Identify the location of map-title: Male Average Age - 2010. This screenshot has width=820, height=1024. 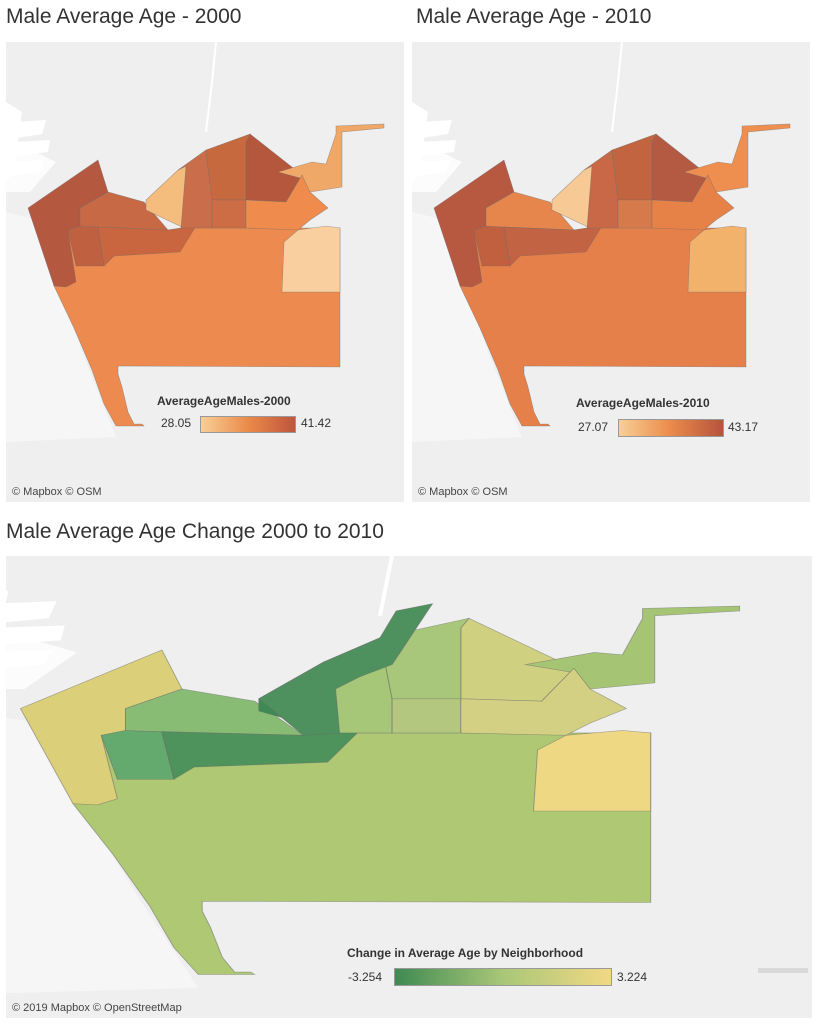
(534, 16).